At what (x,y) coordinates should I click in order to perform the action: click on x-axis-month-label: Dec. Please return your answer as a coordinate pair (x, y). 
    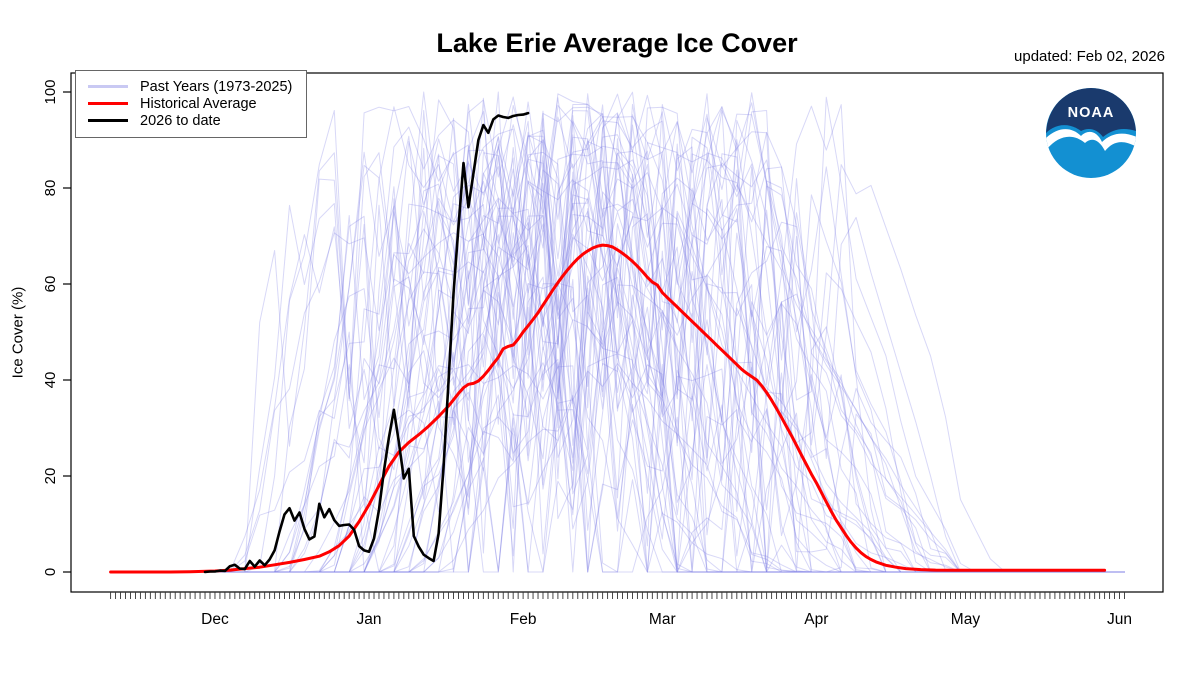
    Looking at the image, I should click on (215, 619).